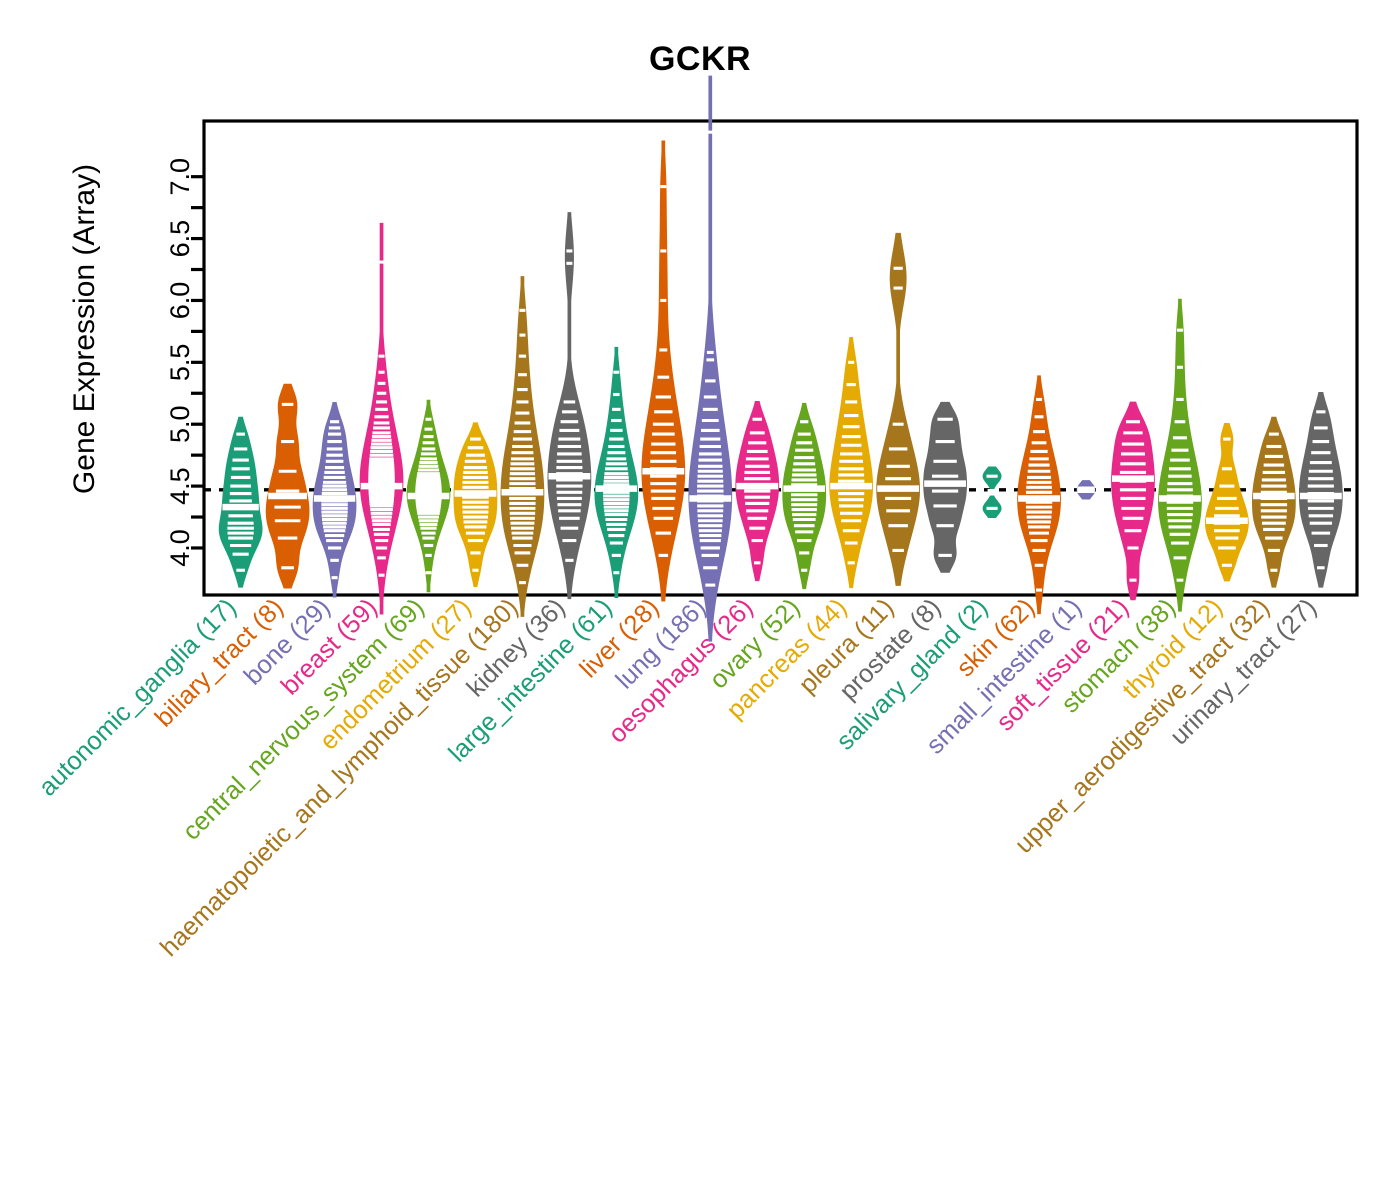  I want to click on y-axis-tick-label: 7.0, so click(180, 177).